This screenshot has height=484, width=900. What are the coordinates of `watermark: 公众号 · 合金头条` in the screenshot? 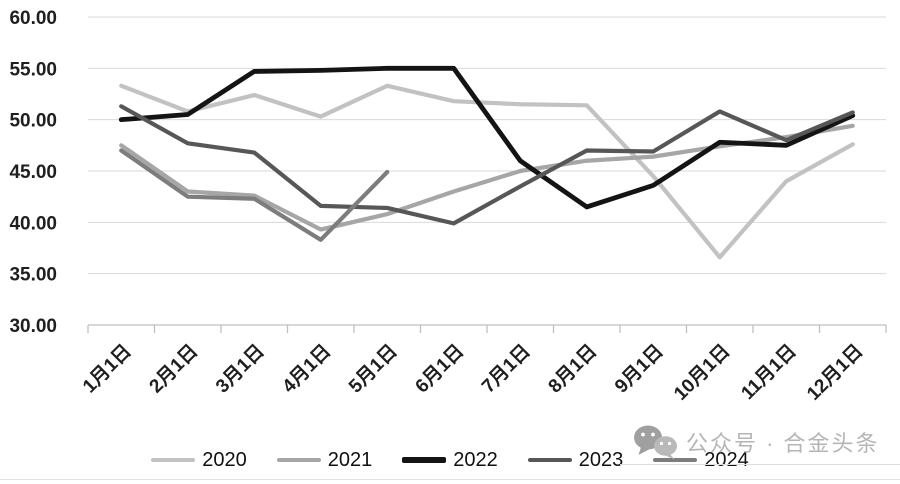 It's located at (756, 442).